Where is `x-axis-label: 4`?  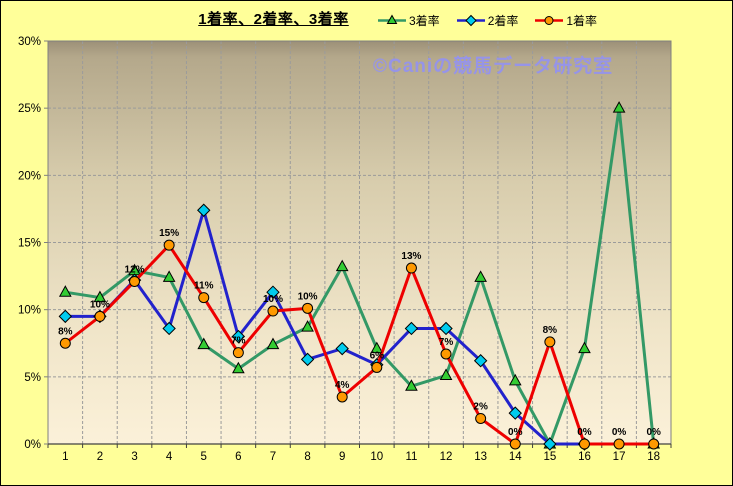 x-axis-label: 4 is located at coordinates (169, 457).